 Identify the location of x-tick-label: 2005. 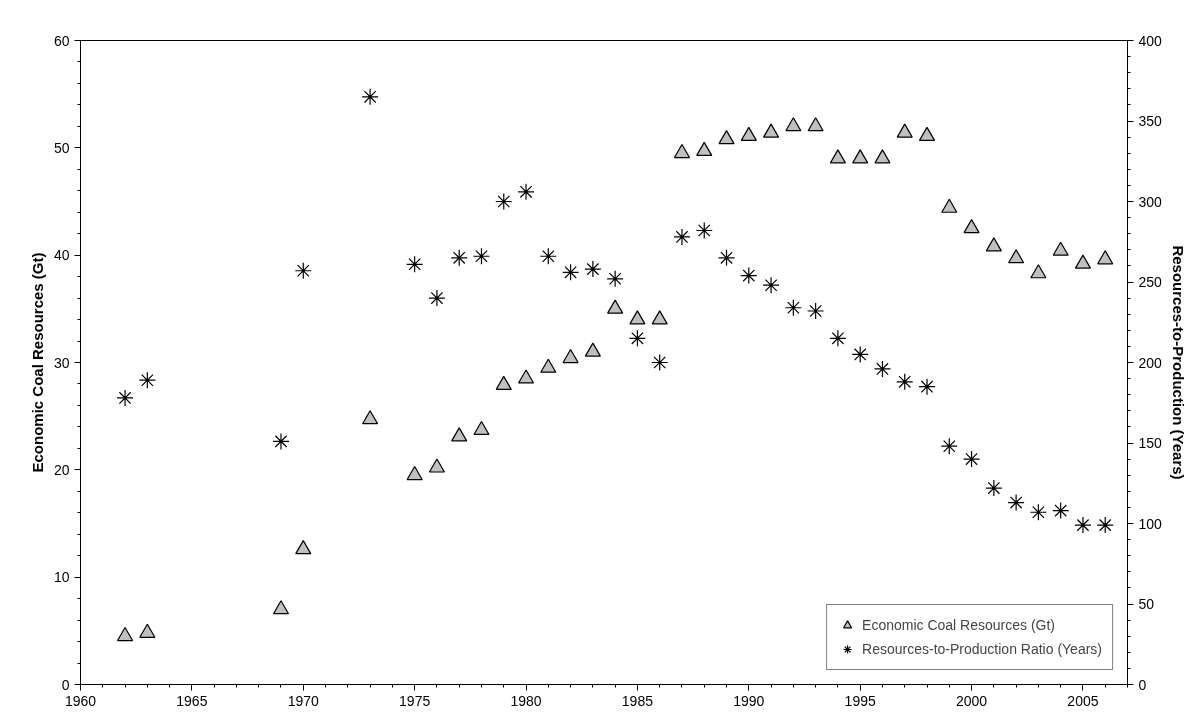
(1083, 700).